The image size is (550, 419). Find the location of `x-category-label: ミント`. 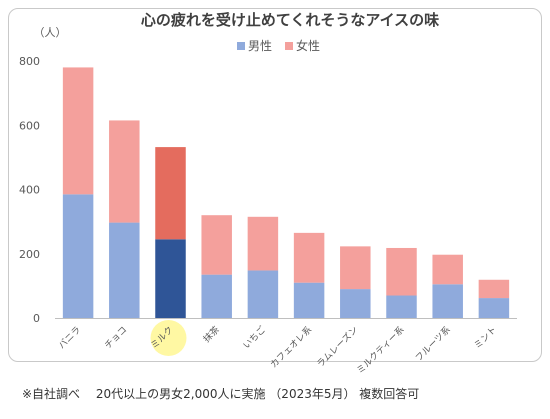

x-category-label: ミント is located at coordinates (486, 338).